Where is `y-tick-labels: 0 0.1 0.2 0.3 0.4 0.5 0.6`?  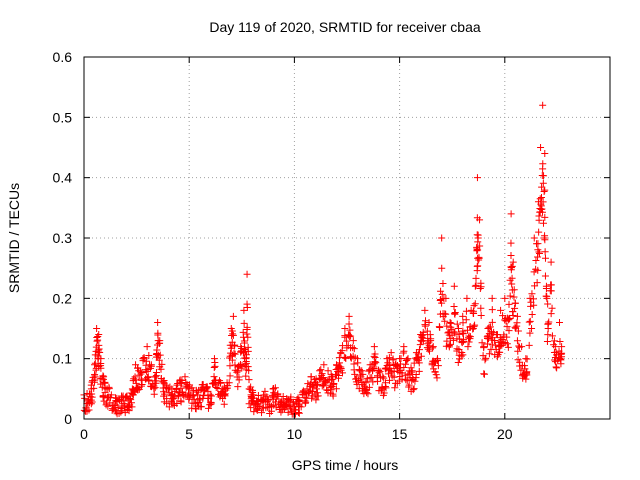
y-tick-labels: 0 0.1 0.2 0.3 0.4 0.5 0.6 is located at coordinates (63, 238).